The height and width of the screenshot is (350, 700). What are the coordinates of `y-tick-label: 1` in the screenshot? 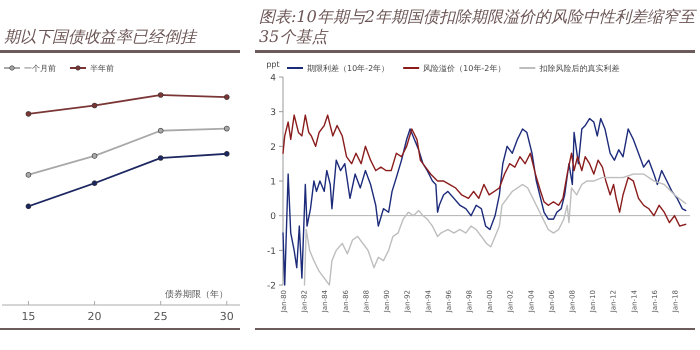 It's located at (273, 183).